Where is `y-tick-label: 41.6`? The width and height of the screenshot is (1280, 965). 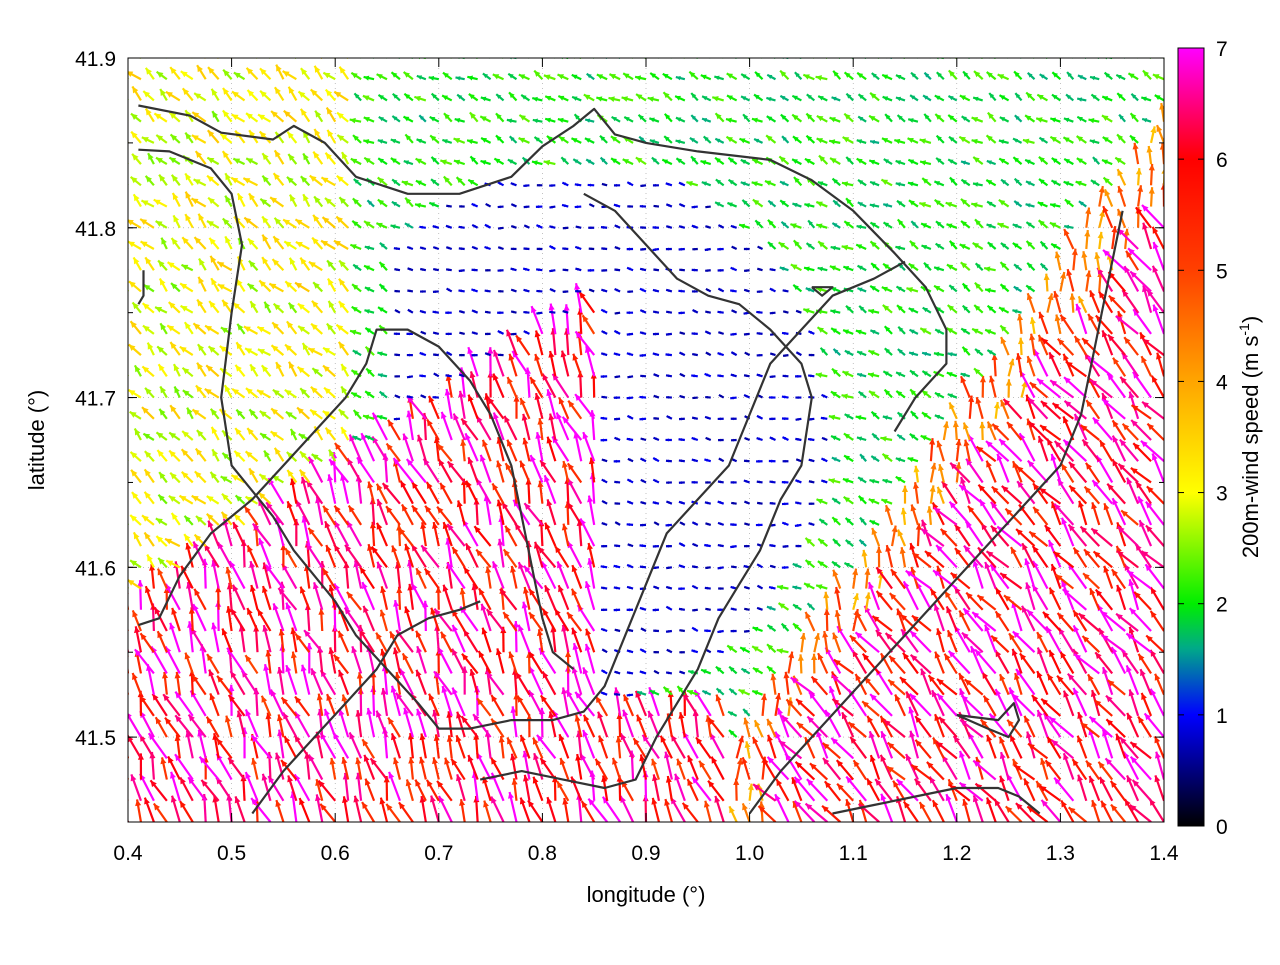
y-tick-label: 41.6 is located at coordinates (95, 568).